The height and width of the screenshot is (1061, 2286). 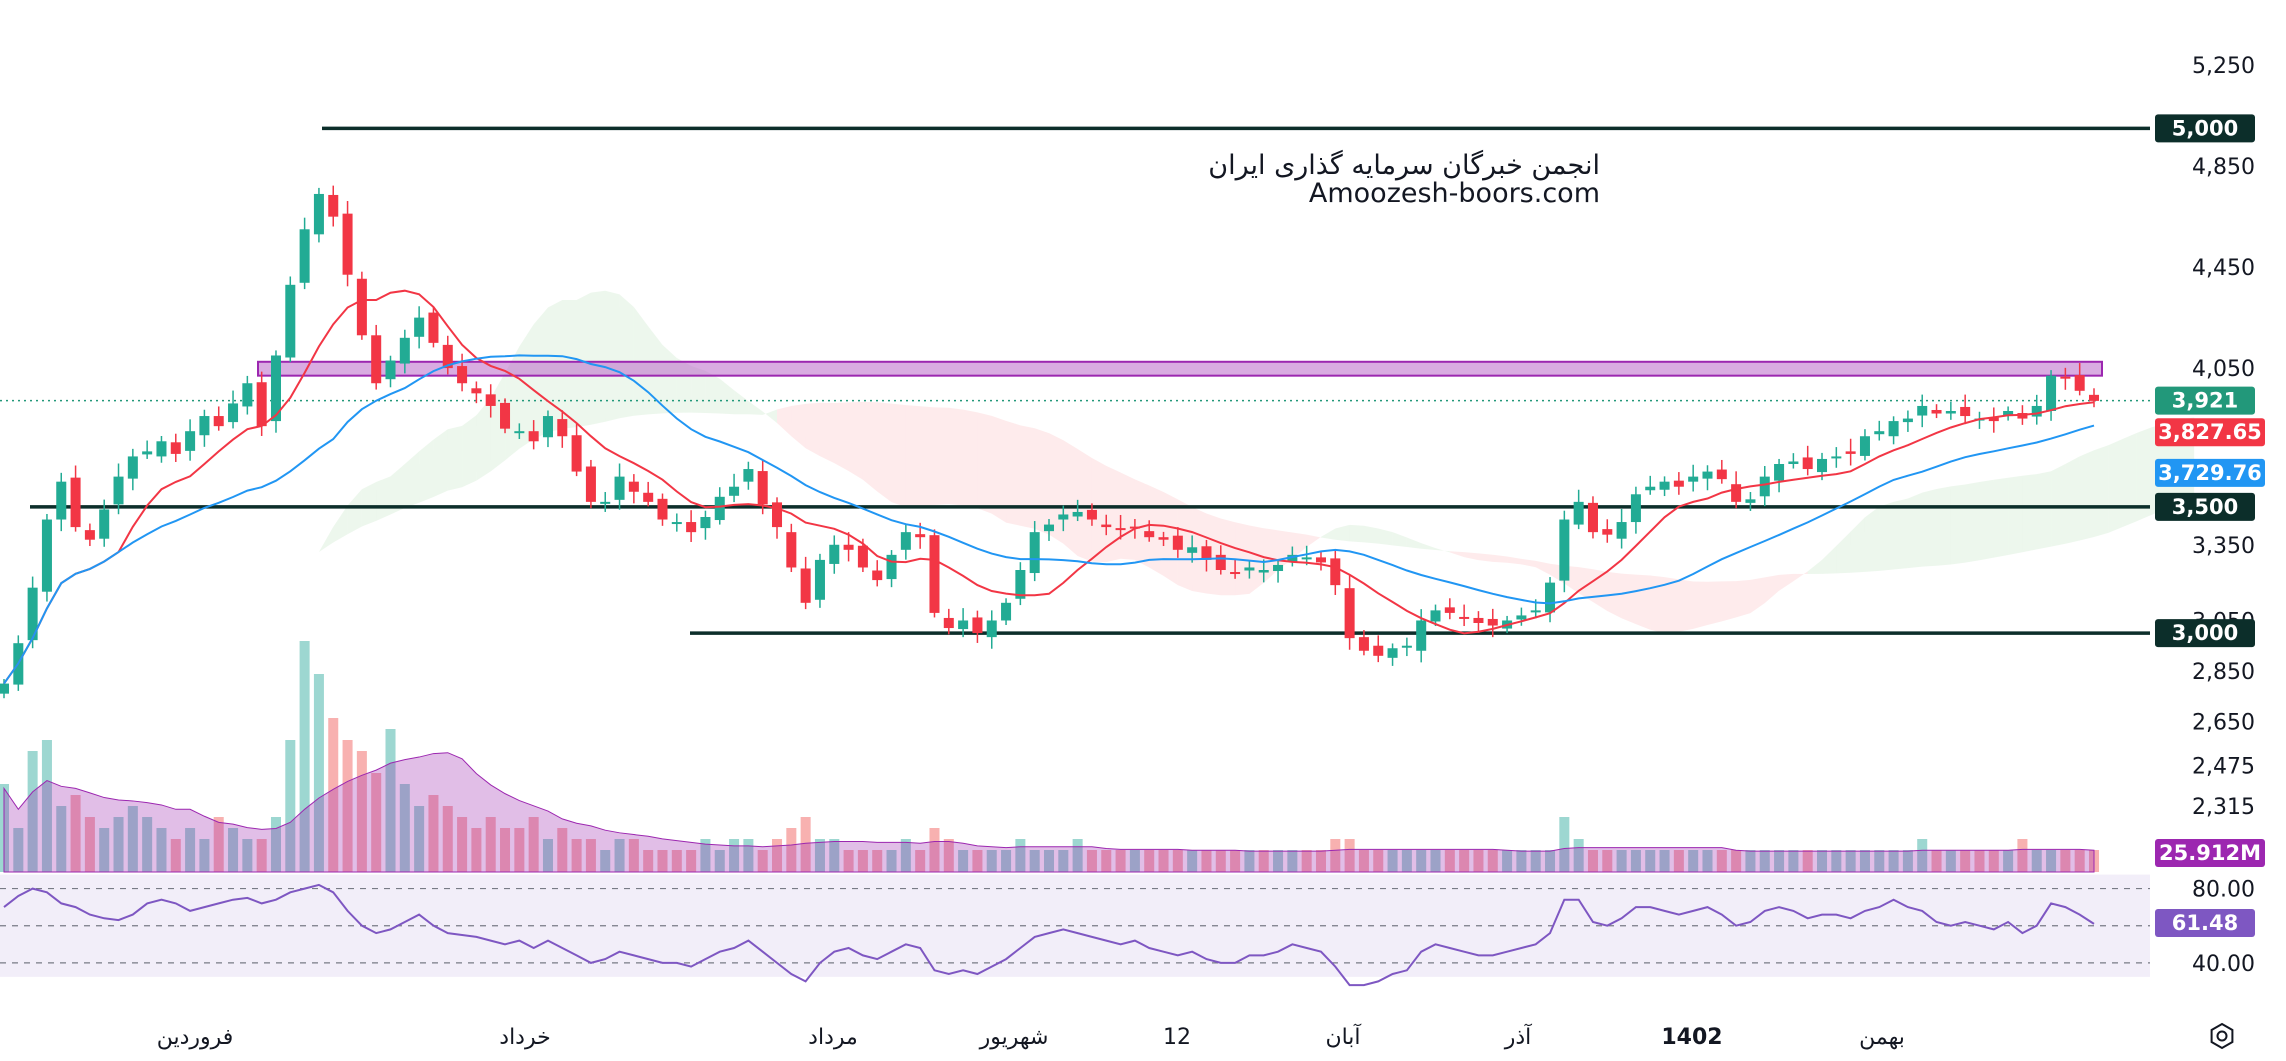 What do you see at coordinates (1014, 1037) in the screenshot?
I see `time-tick-label: شهریور` at bounding box center [1014, 1037].